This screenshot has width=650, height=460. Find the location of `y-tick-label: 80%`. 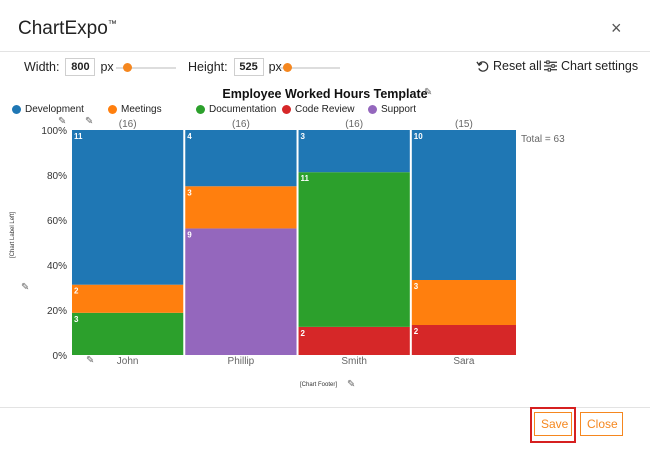

y-tick-label: 80% is located at coordinates (57, 176).